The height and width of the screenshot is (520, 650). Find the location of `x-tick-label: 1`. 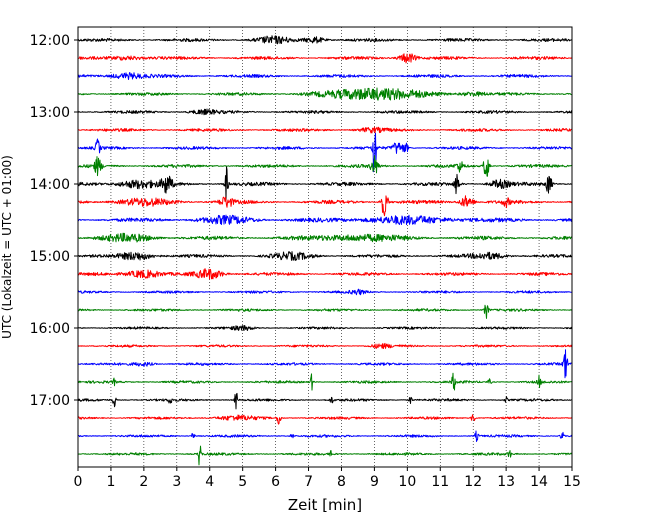

x-tick-label: 1 is located at coordinates (110, 482).